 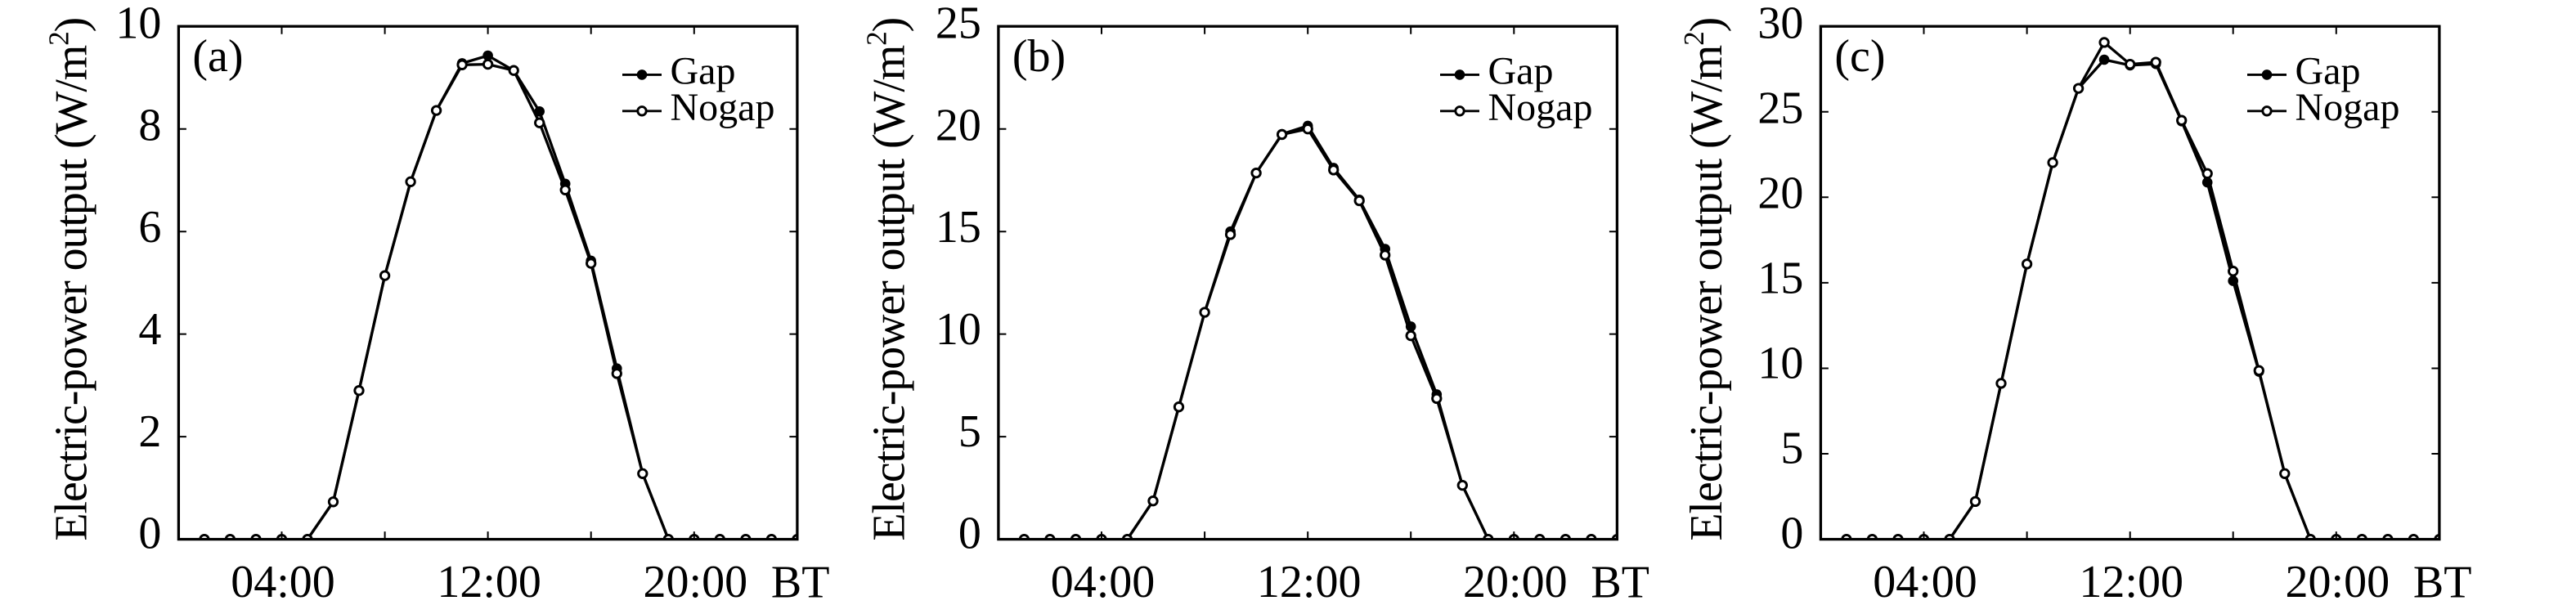 What do you see at coordinates (1780, 25) in the screenshot?
I see `svg-text: 30` at bounding box center [1780, 25].